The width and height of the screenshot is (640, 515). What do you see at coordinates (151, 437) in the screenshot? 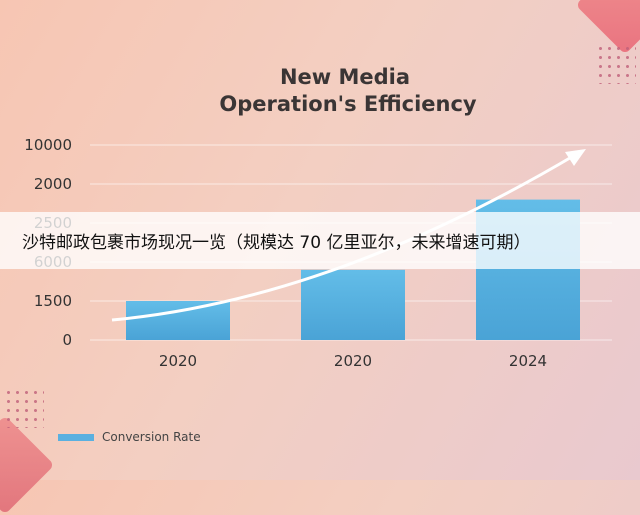
I see `legend-label: Conversion Rate` at bounding box center [151, 437].